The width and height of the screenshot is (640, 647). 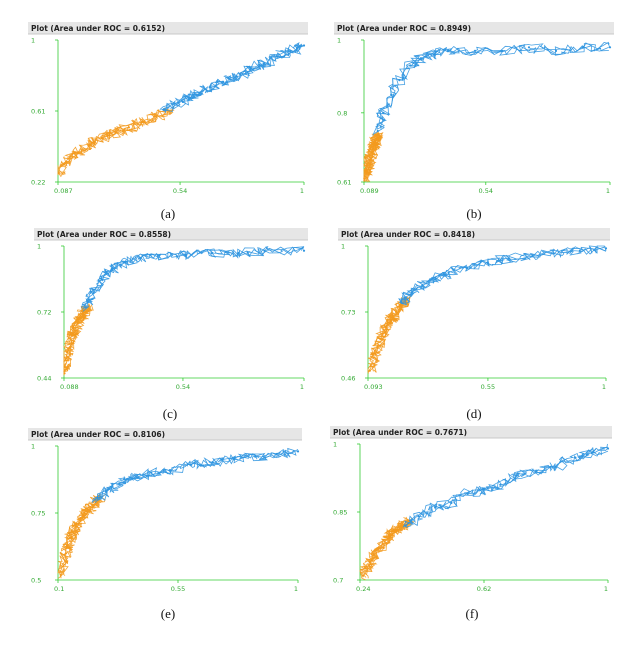 I want to click on x-tick-label: 0.62, so click(x=484, y=589).